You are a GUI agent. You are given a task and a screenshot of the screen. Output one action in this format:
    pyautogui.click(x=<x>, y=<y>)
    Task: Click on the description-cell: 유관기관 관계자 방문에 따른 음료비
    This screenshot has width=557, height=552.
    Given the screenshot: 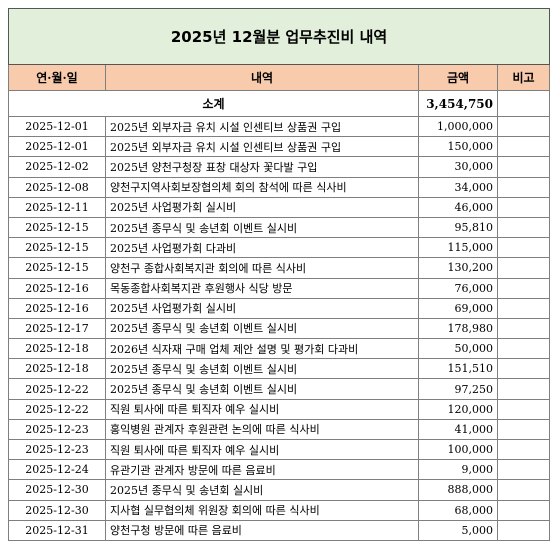 What is the action you would take?
    pyautogui.click(x=262, y=470)
    